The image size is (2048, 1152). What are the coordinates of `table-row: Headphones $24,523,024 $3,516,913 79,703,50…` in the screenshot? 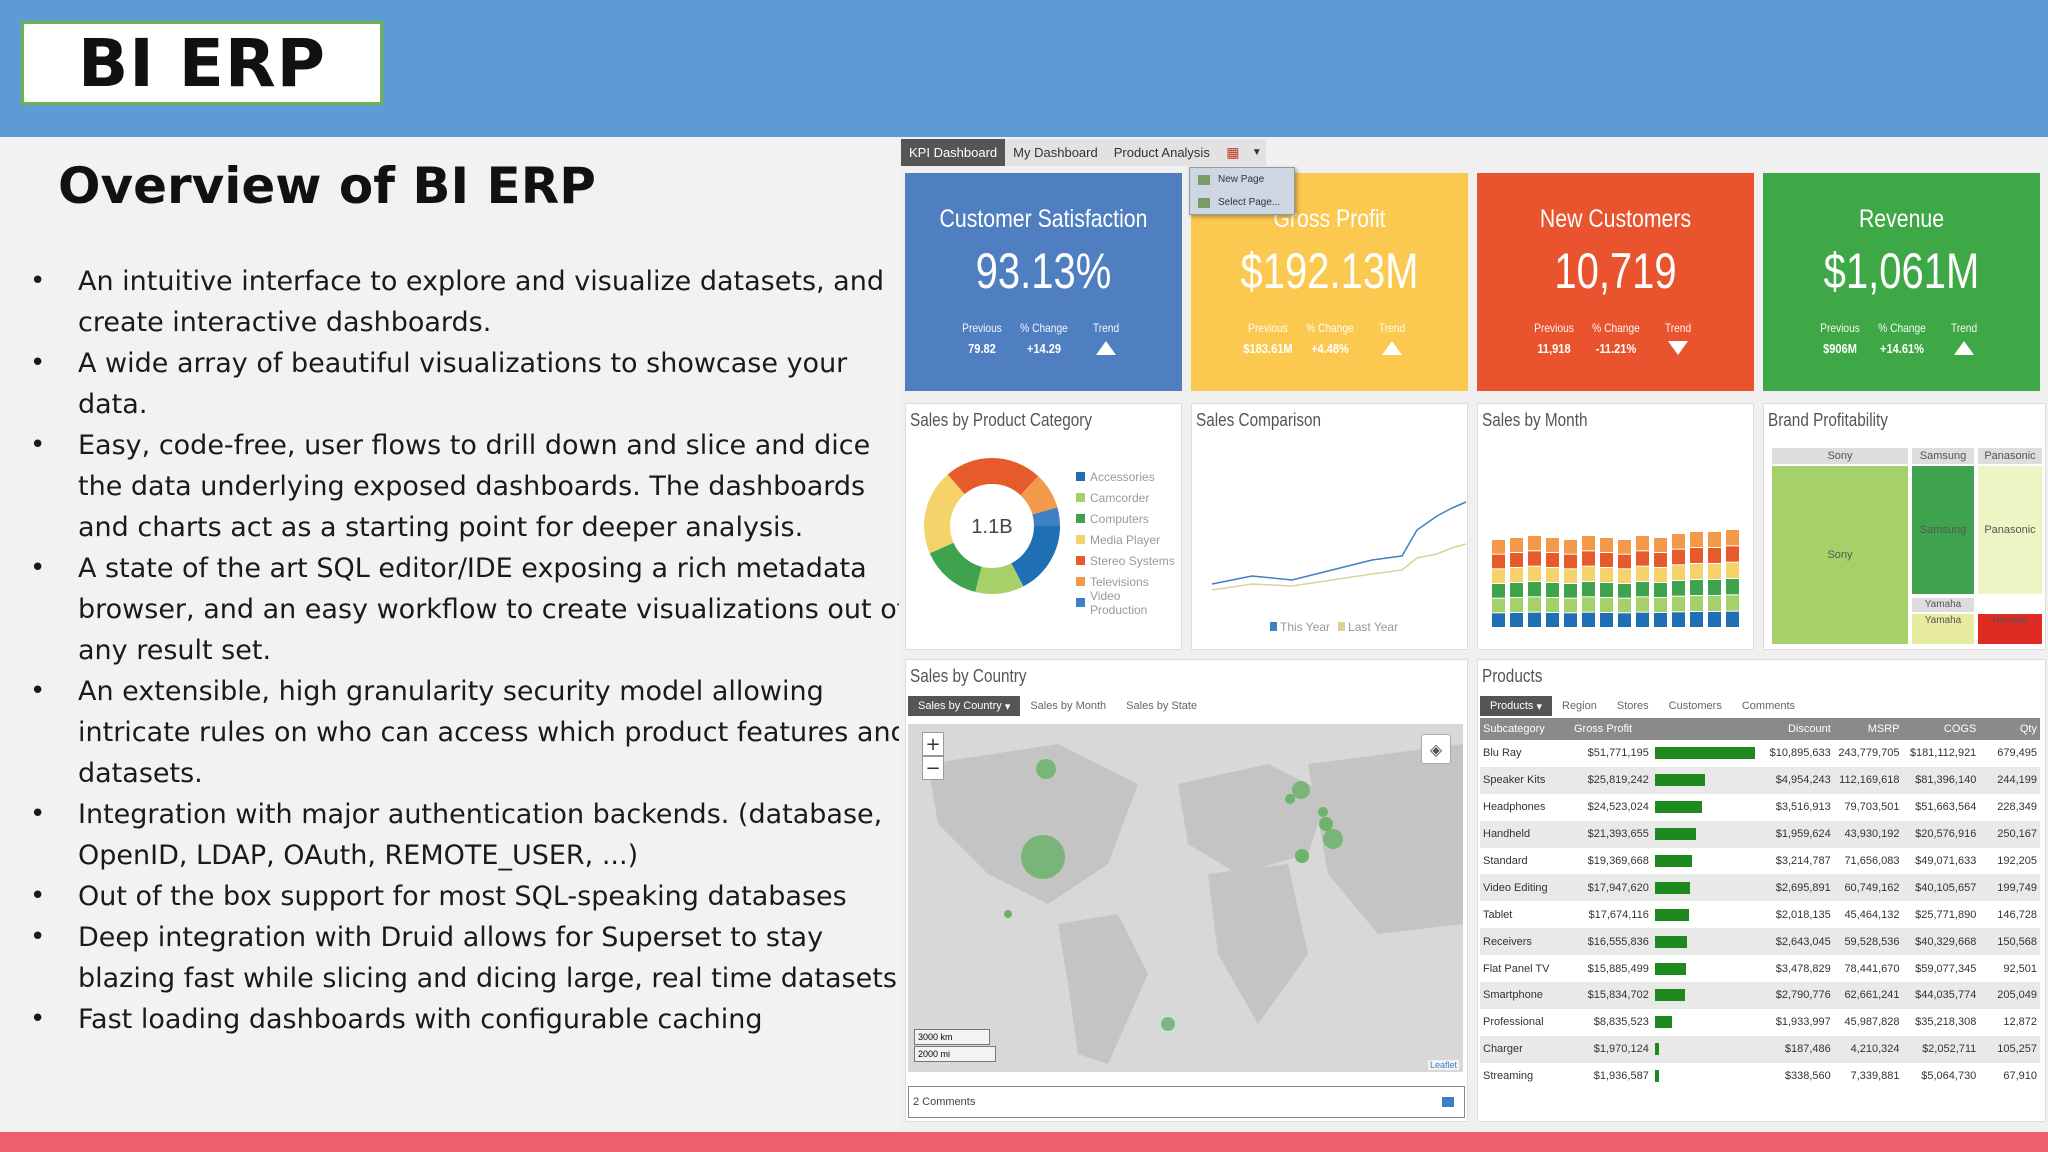 It's located at (1760, 807).